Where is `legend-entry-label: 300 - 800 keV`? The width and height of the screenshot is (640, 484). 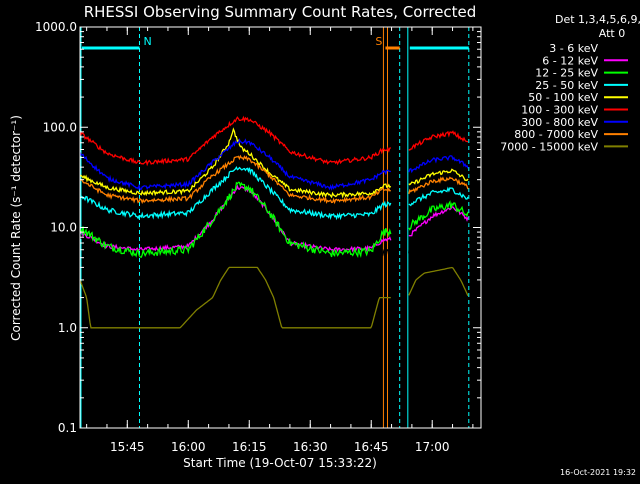 legend-entry-label: 300 - 800 keV is located at coordinates (559, 122).